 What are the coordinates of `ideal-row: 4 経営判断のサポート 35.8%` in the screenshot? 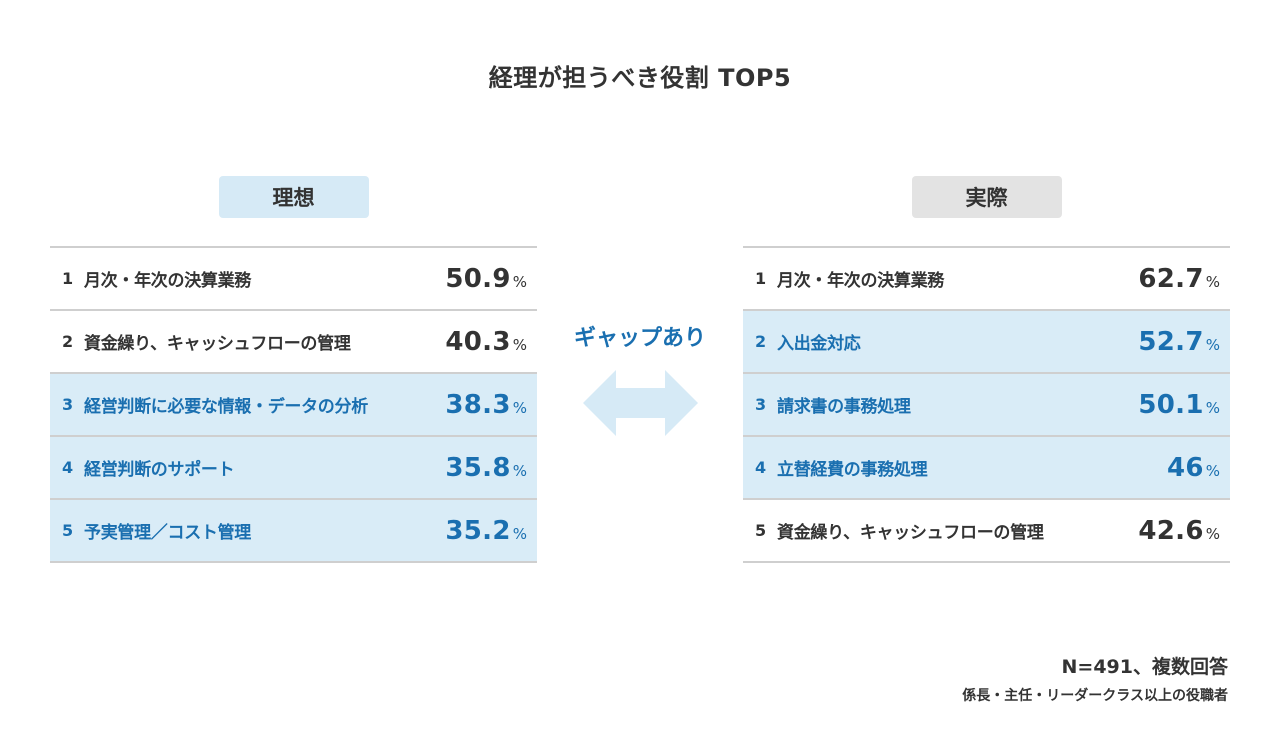 It's located at (293, 468).